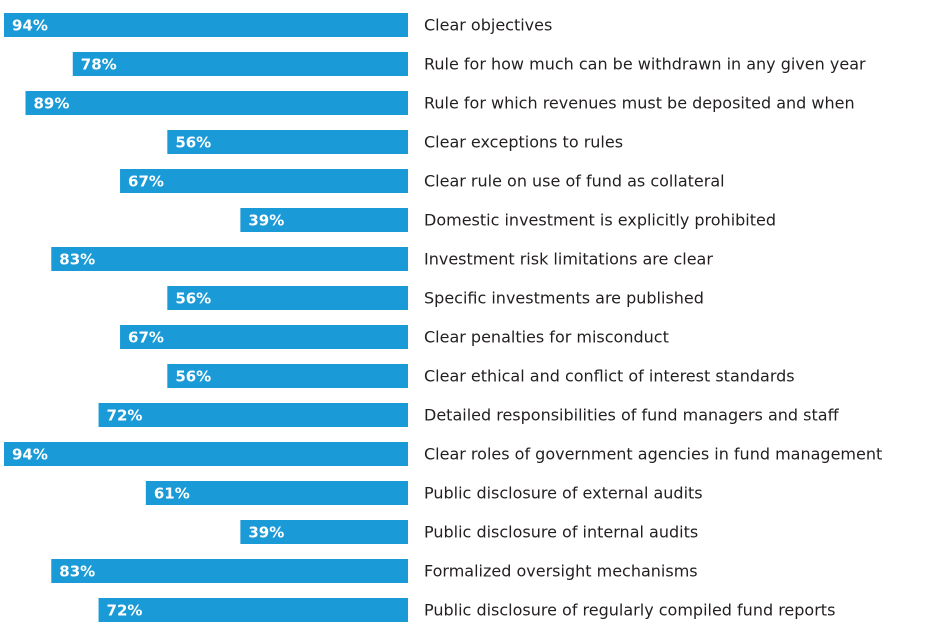 This screenshot has height=626, width=930. What do you see at coordinates (561, 571) in the screenshot?
I see `category-label: Formalized oversight mechanisms` at bounding box center [561, 571].